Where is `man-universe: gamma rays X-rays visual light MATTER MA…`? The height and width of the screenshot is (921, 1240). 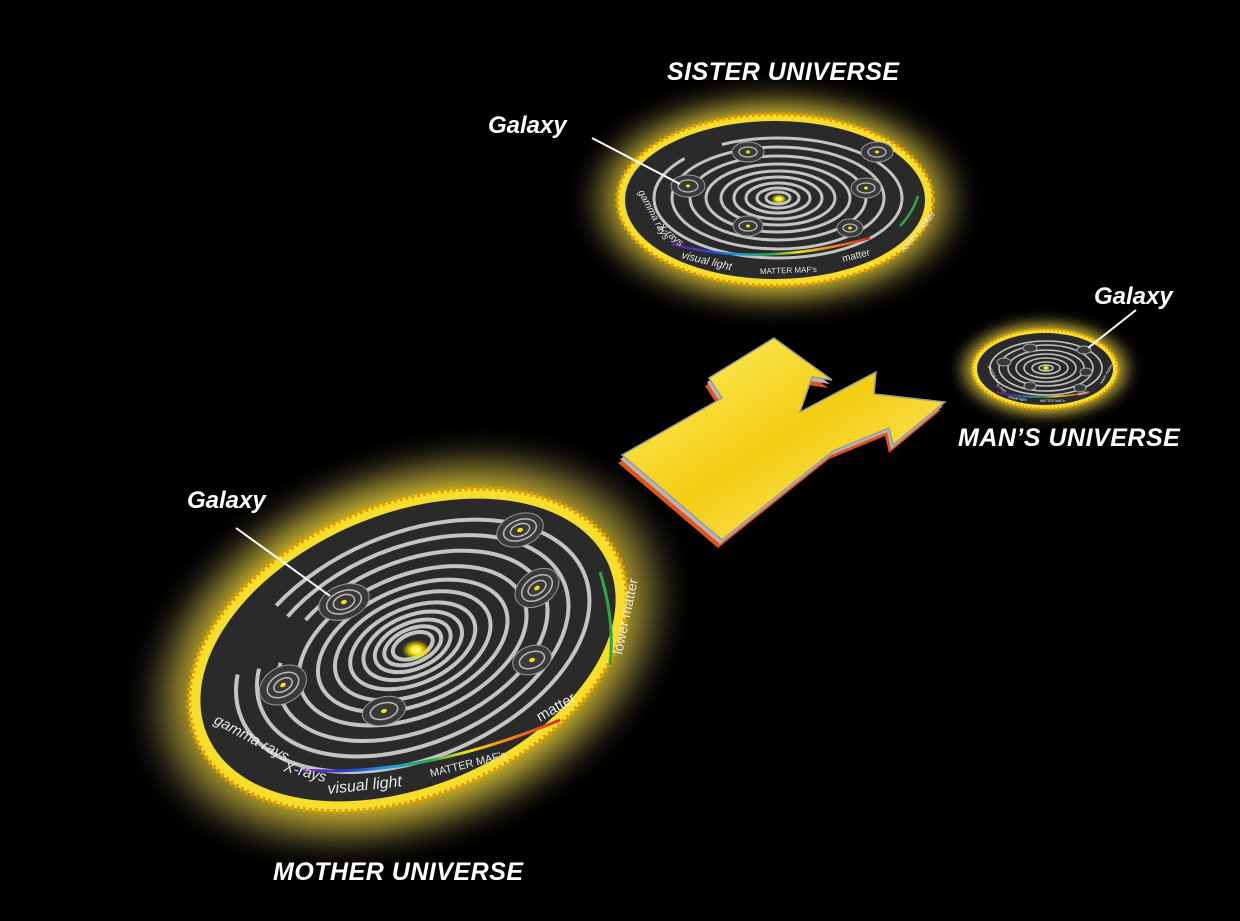
man-universe: gamma rays X-rays visual light MATTER MA… is located at coordinates (1045, 365).